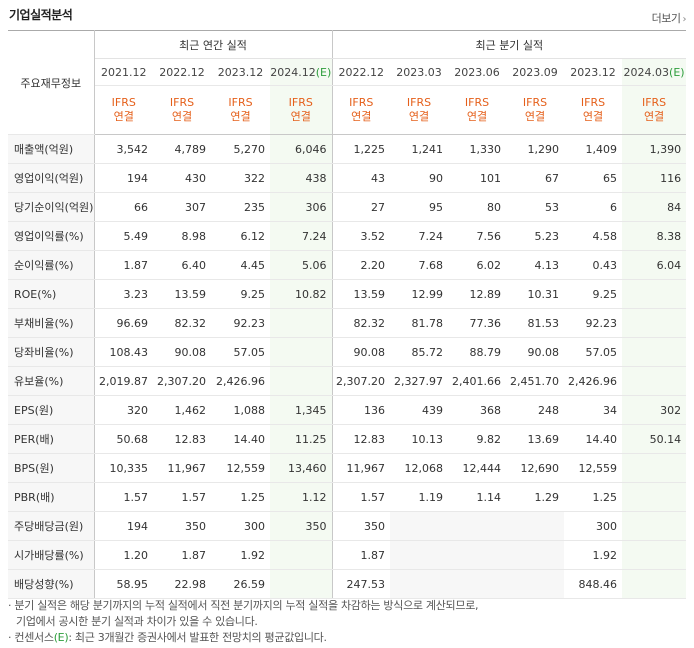 This screenshot has height=648, width=694. Describe the element at coordinates (182, 207) in the screenshot. I see `table-cell: 307` at that location.